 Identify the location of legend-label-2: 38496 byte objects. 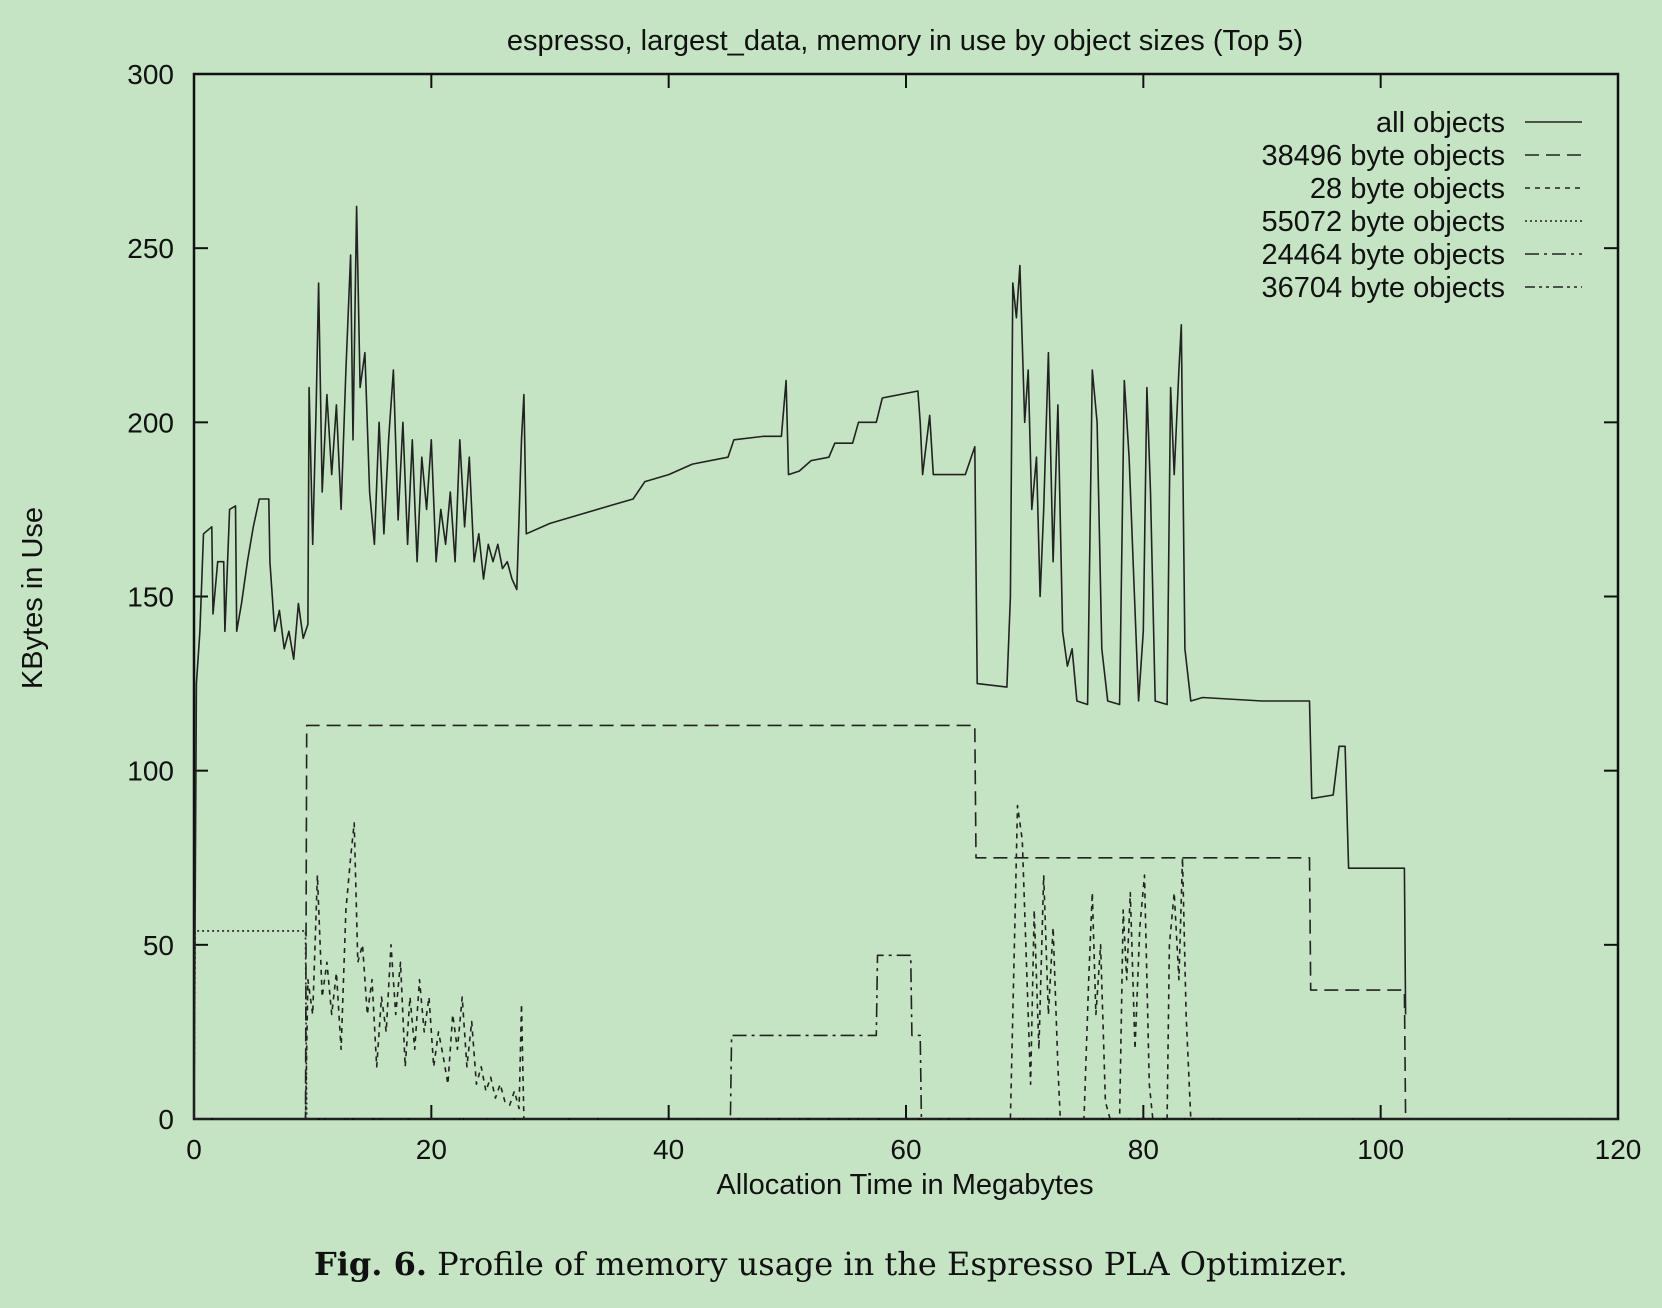
(1383, 156).